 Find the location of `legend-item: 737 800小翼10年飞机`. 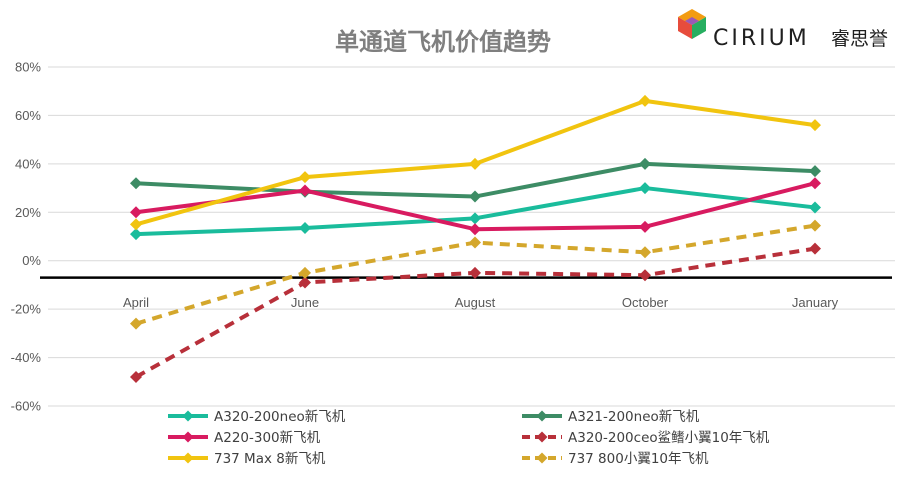

legend-item: 737 800小翼10年飞机 is located at coordinates (615, 459).